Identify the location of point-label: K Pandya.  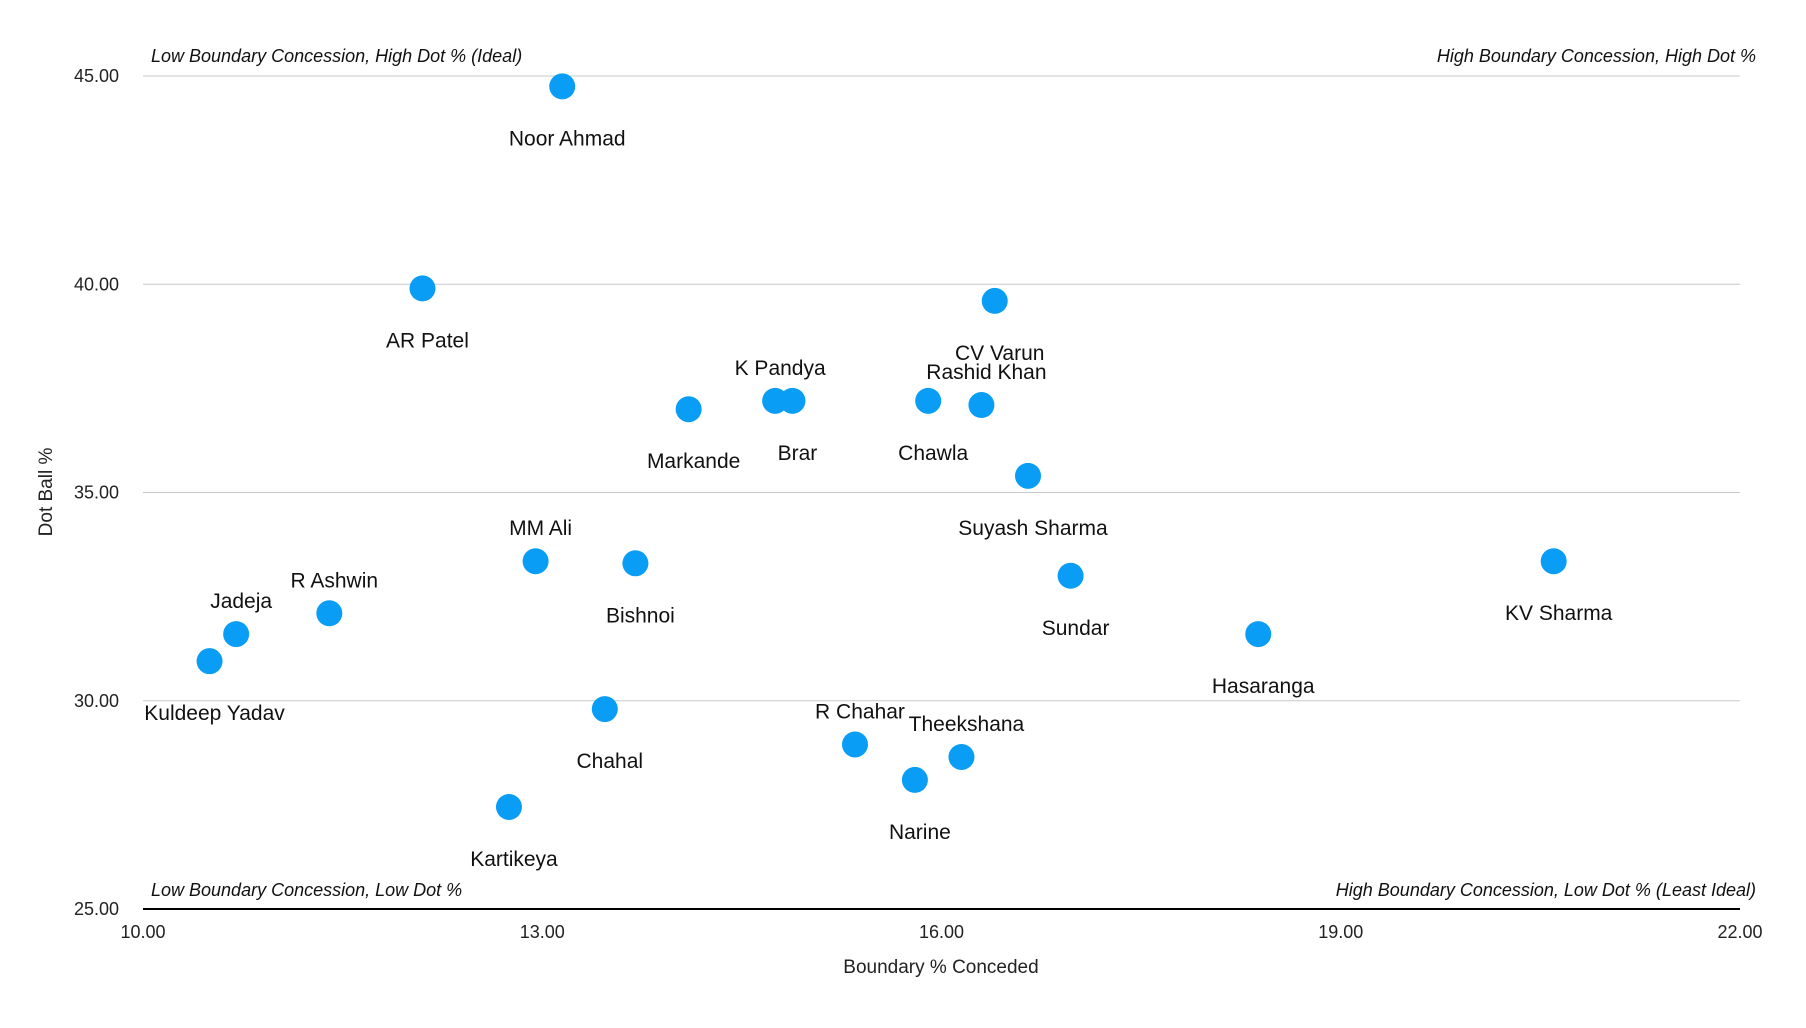
(780, 368).